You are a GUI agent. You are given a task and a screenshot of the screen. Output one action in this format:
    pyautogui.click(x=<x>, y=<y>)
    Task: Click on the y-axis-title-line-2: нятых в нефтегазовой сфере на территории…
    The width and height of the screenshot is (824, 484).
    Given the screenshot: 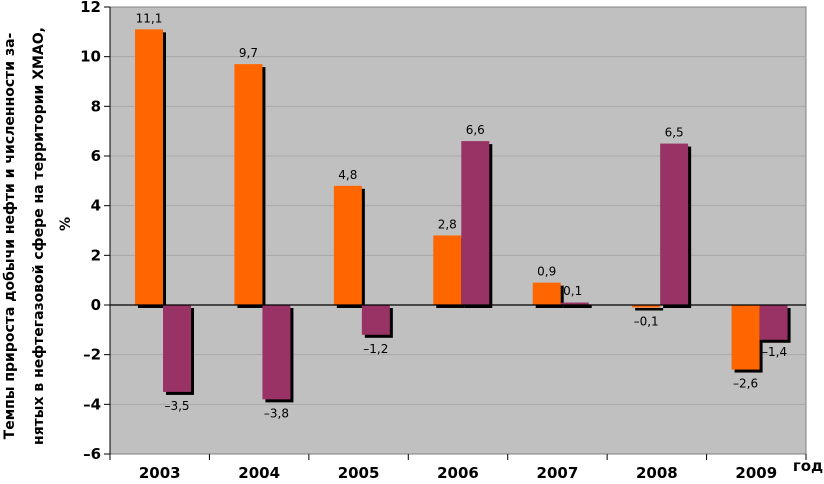 What is the action you would take?
    pyautogui.click(x=39, y=236)
    